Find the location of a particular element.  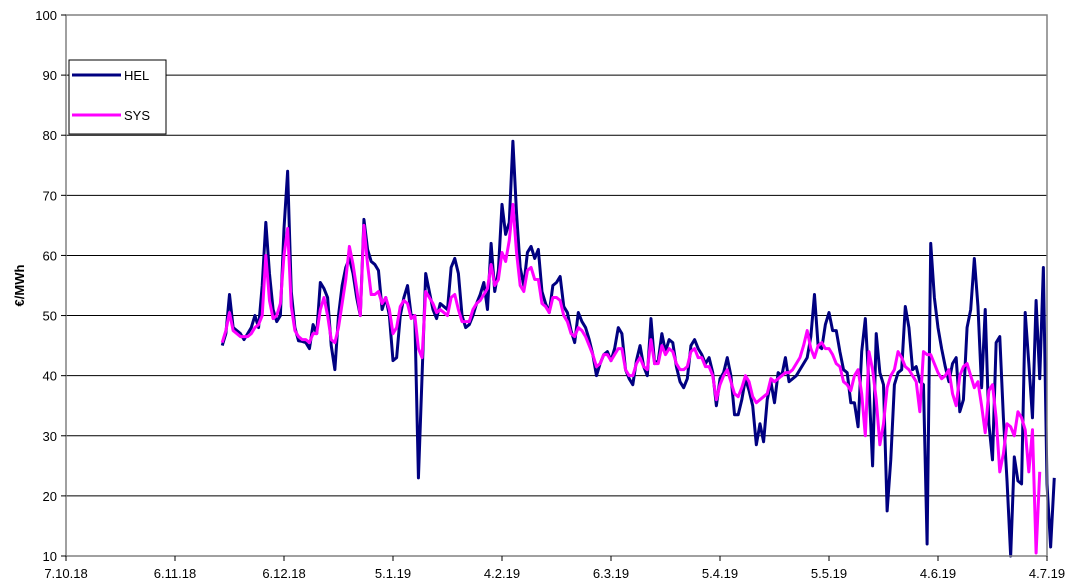

x-tick-label: 6.3.19 is located at coordinates (611, 573).